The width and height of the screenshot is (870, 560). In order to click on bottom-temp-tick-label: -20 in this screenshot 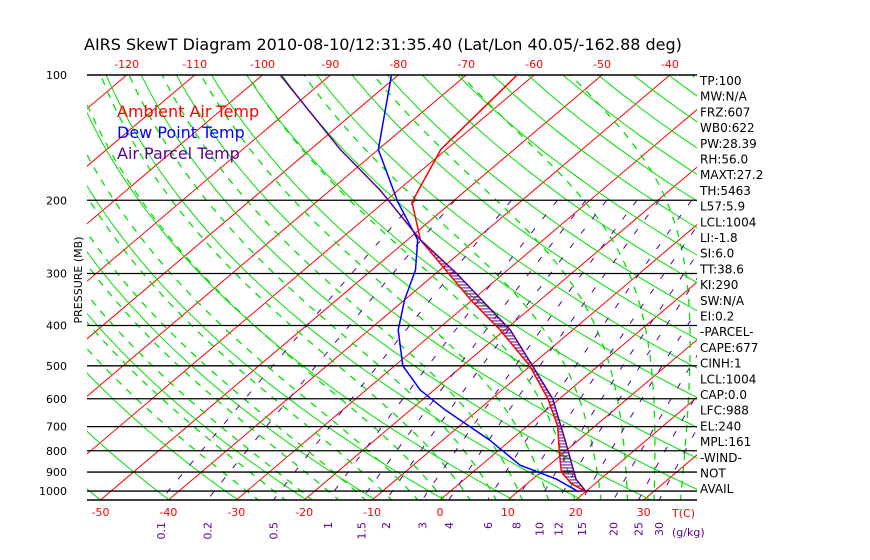, I will do `click(304, 512)`.